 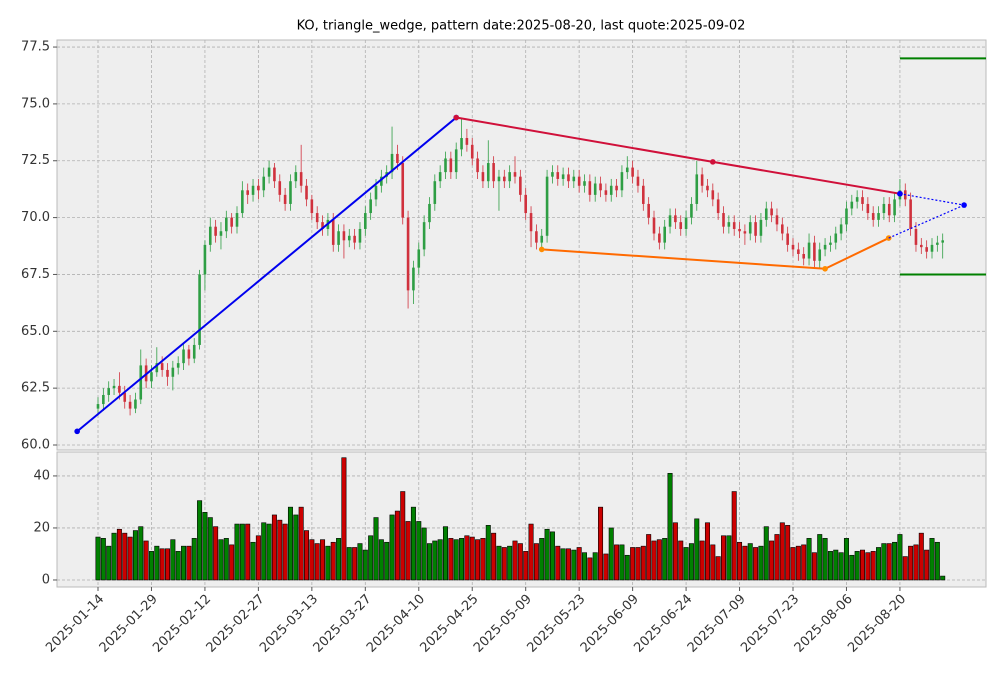 I want to click on y-tick-label: 67.5, so click(x=35, y=274).